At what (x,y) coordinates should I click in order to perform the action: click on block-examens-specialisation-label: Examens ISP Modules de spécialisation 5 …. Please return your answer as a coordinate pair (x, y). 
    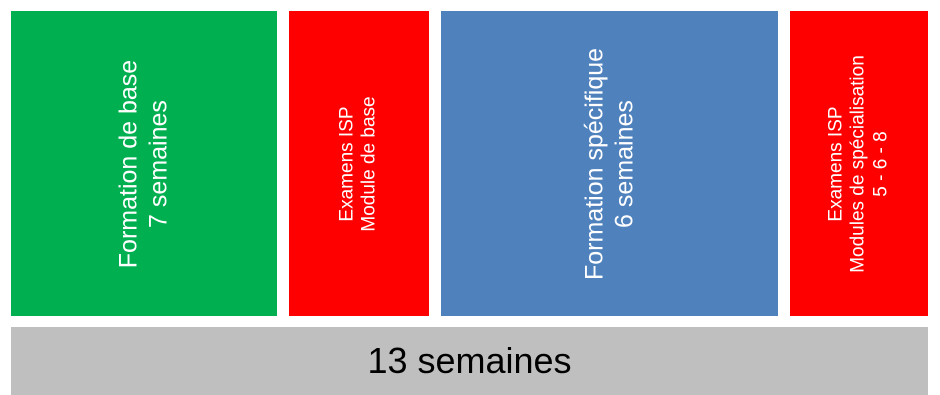
    Looking at the image, I should click on (858, 163).